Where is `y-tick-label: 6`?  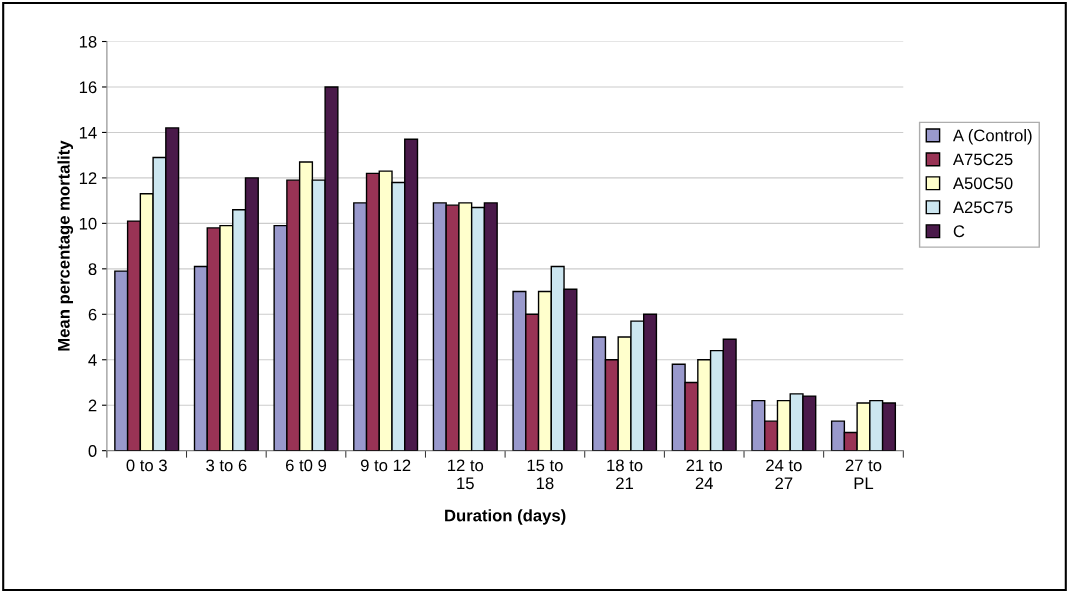 y-tick-label: 6 is located at coordinates (92, 314).